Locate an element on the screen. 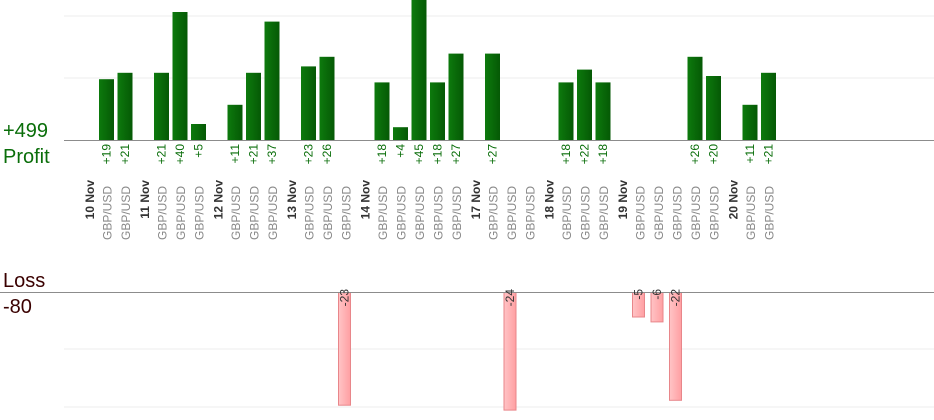 The height and width of the screenshot is (420, 934). date-label: 11 Nov is located at coordinates (145, 199).